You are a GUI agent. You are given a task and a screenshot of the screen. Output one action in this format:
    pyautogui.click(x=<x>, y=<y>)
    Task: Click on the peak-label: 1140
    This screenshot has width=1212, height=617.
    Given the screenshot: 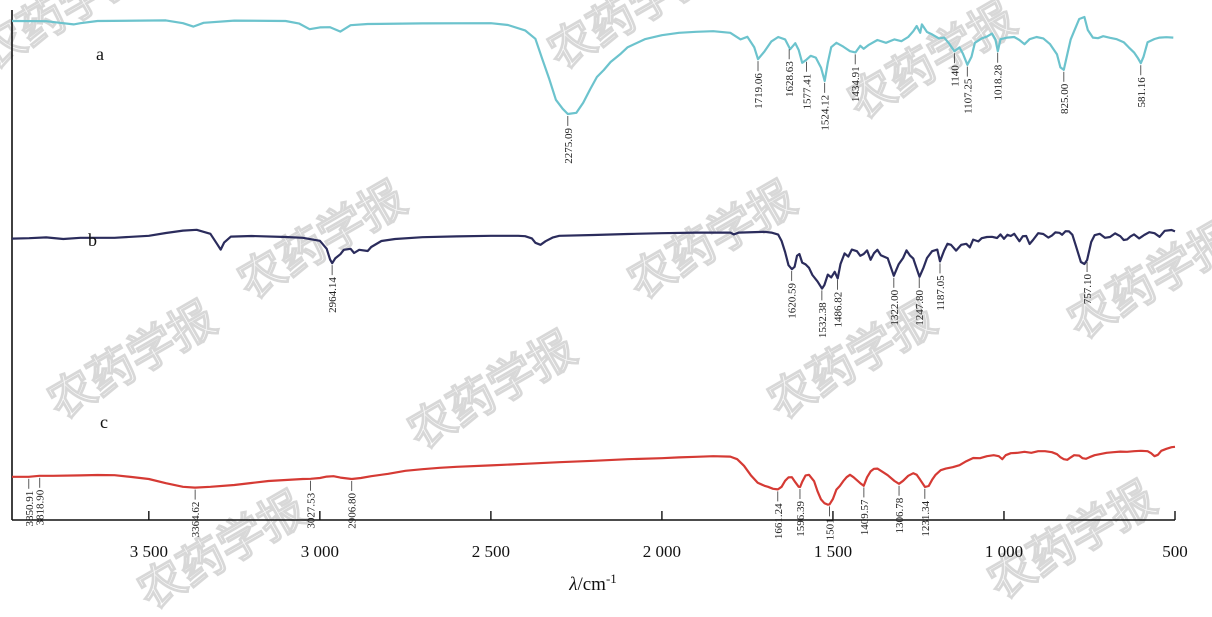 What is the action you would take?
    pyautogui.click(x=955, y=76)
    